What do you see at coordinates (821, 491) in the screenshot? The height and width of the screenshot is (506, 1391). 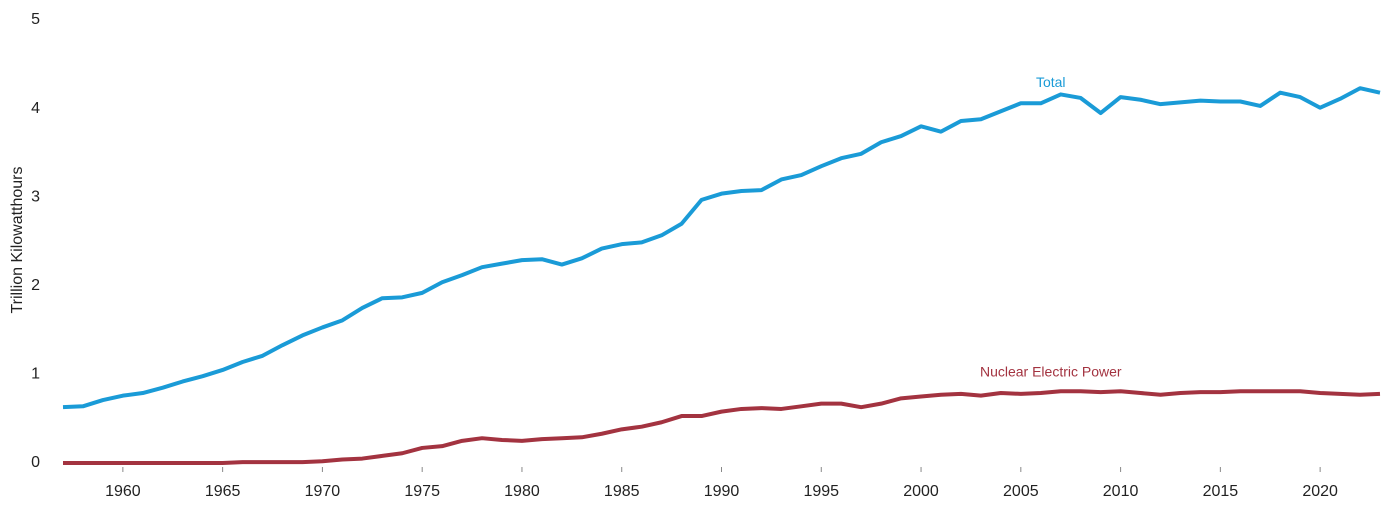 I see `x-tick-label: 1995` at bounding box center [821, 491].